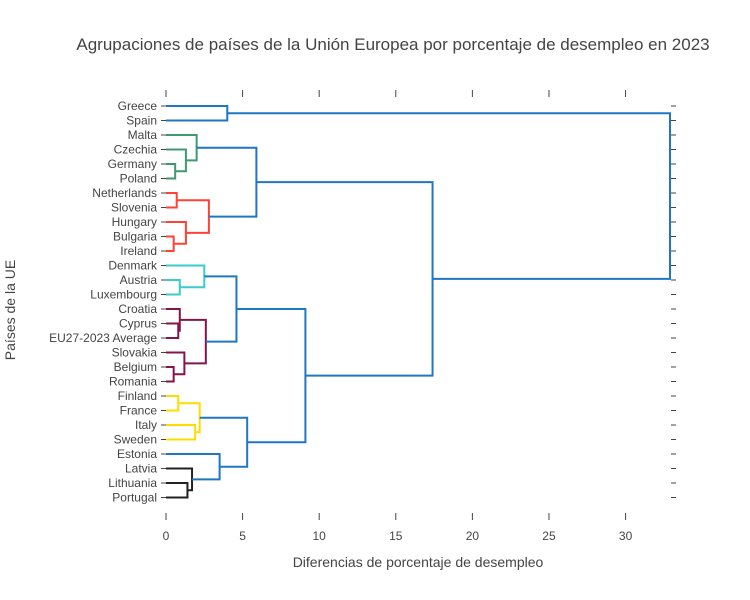 The height and width of the screenshot is (600, 750). Describe the element at coordinates (132, 483) in the screenshot. I see `leaf-label: Lithuania` at that location.